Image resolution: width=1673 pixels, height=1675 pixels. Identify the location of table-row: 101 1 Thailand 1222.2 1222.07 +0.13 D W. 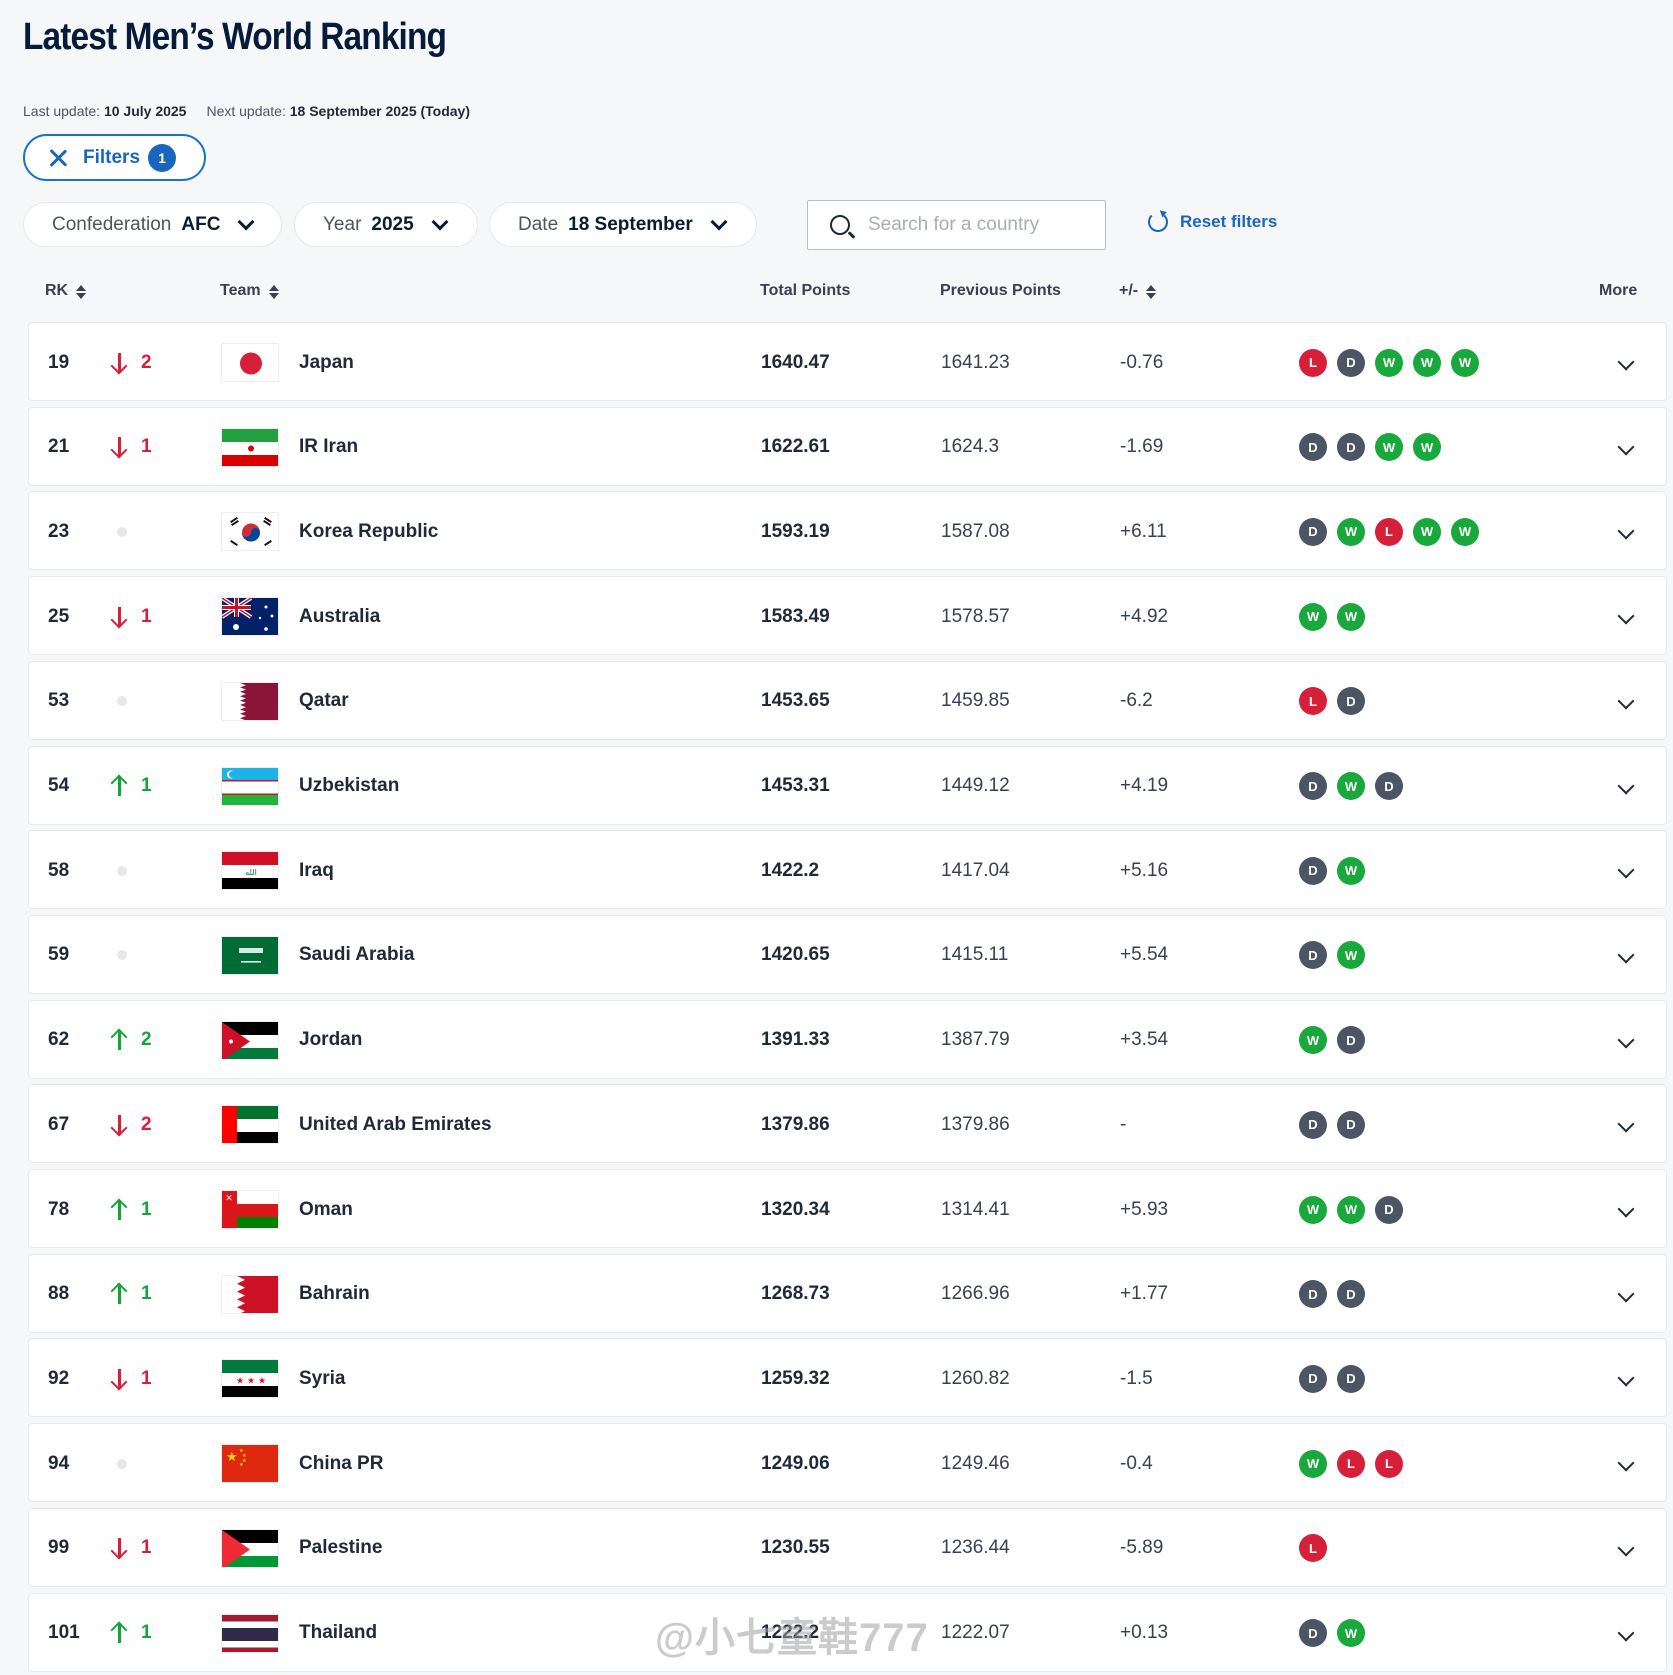
(847, 1632).